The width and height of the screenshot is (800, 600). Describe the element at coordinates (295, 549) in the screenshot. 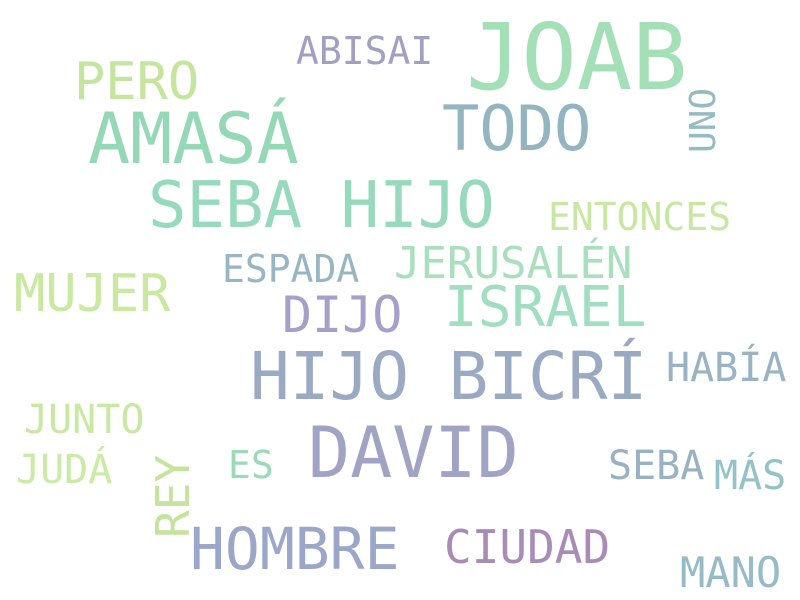

I see `word-hombre: HOMBRE` at that location.